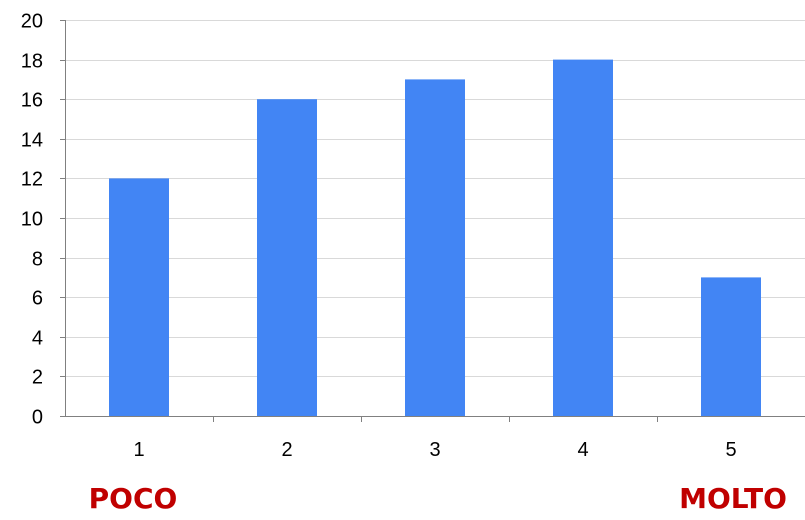 The height and width of the screenshot is (520, 805). I want to click on y-tick-label: 8, so click(37, 260).